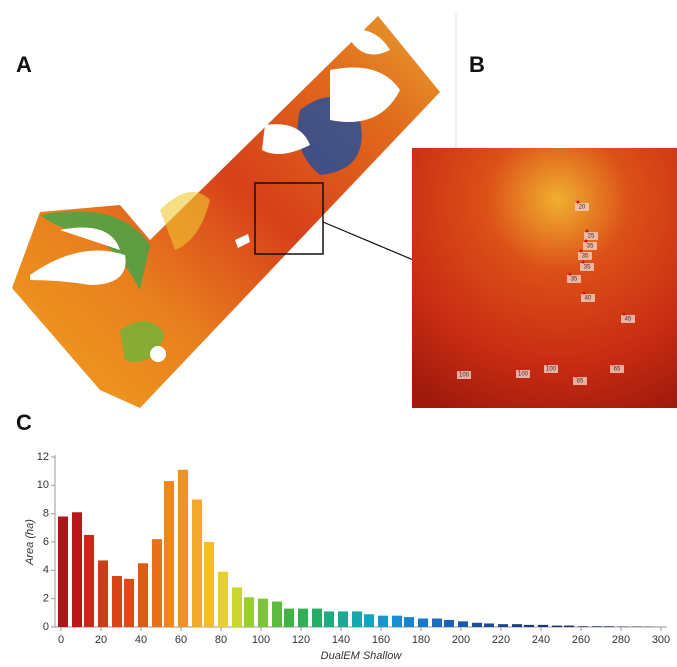 The width and height of the screenshot is (677, 667). I want to click on x-tick-label: 100, so click(261, 640).